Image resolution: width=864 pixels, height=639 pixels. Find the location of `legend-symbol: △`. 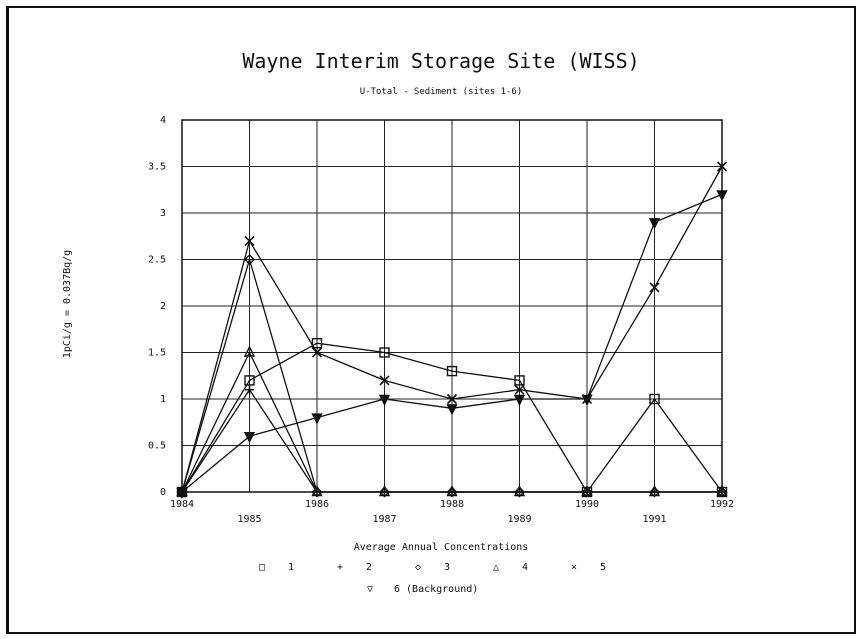

legend-symbol: △ is located at coordinates (496, 567).